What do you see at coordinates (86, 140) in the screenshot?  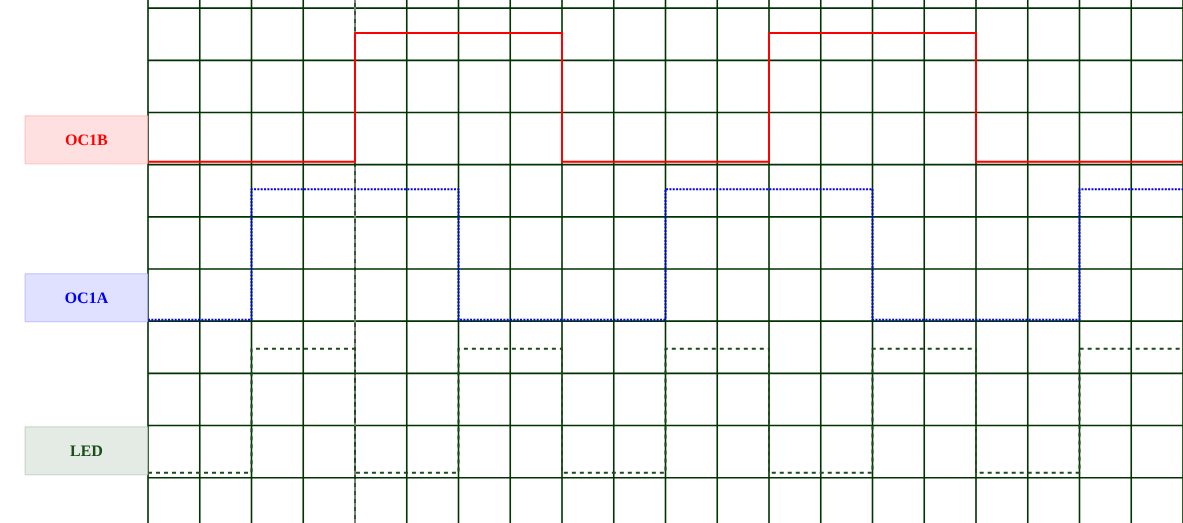 I see `text: OC1B` at bounding box center [86, 140].